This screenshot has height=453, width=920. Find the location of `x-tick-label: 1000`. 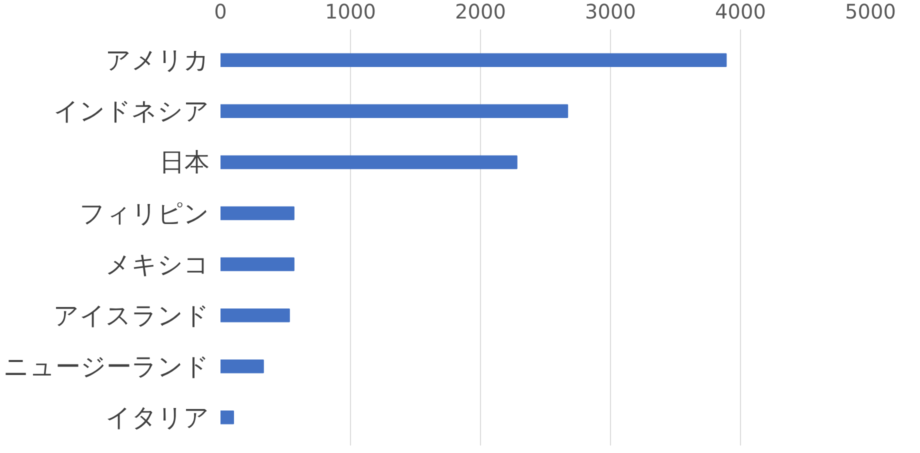

x-tick-label: 1000 is located at coordinates (350, 12).